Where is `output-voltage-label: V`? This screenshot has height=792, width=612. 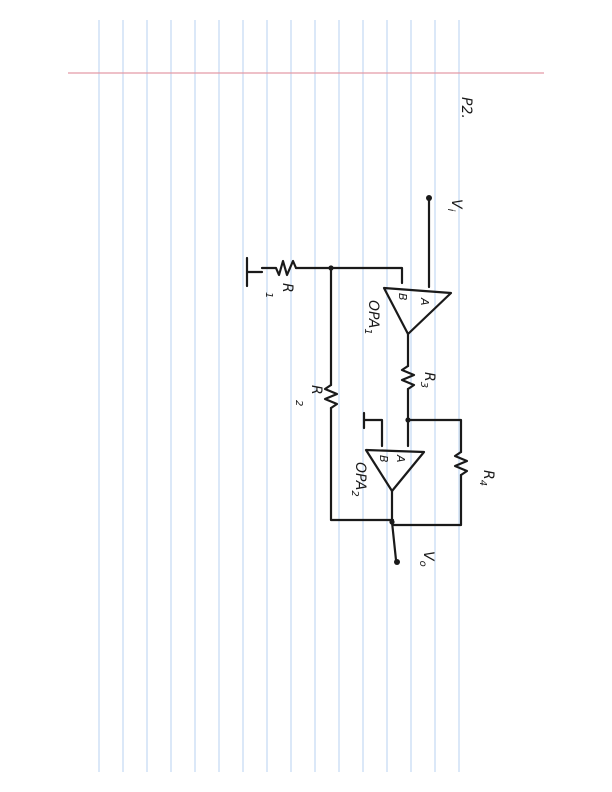 output-voltage-label: V is located at coordinates (428, 556).